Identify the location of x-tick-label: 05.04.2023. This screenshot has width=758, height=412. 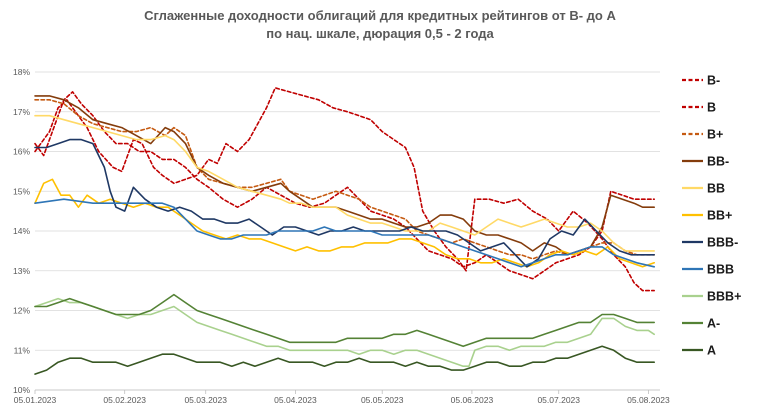
(295, 400).